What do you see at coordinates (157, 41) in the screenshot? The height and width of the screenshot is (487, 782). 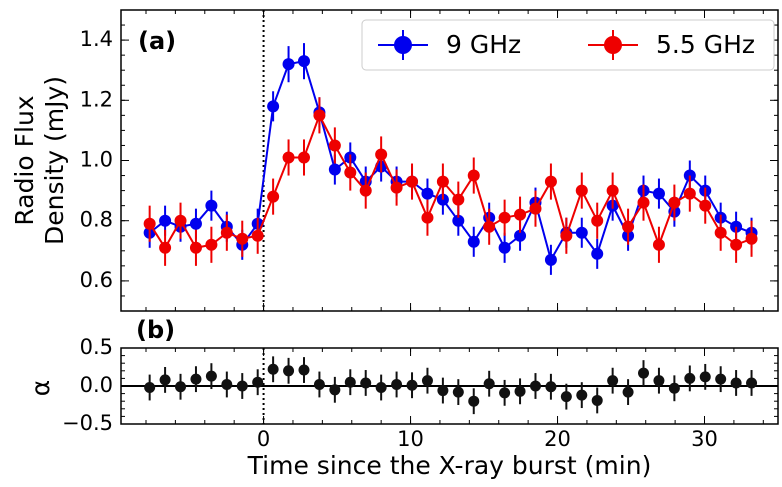 I see `panel-label: (a)` at bounding box center [157, 41].